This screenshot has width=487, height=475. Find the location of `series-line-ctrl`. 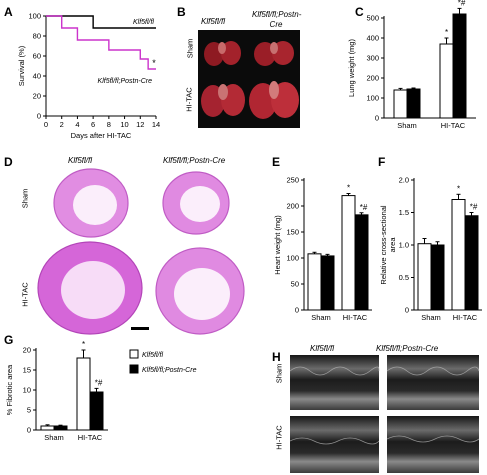

series-line-ctrl is located at coordinates (101, 22).